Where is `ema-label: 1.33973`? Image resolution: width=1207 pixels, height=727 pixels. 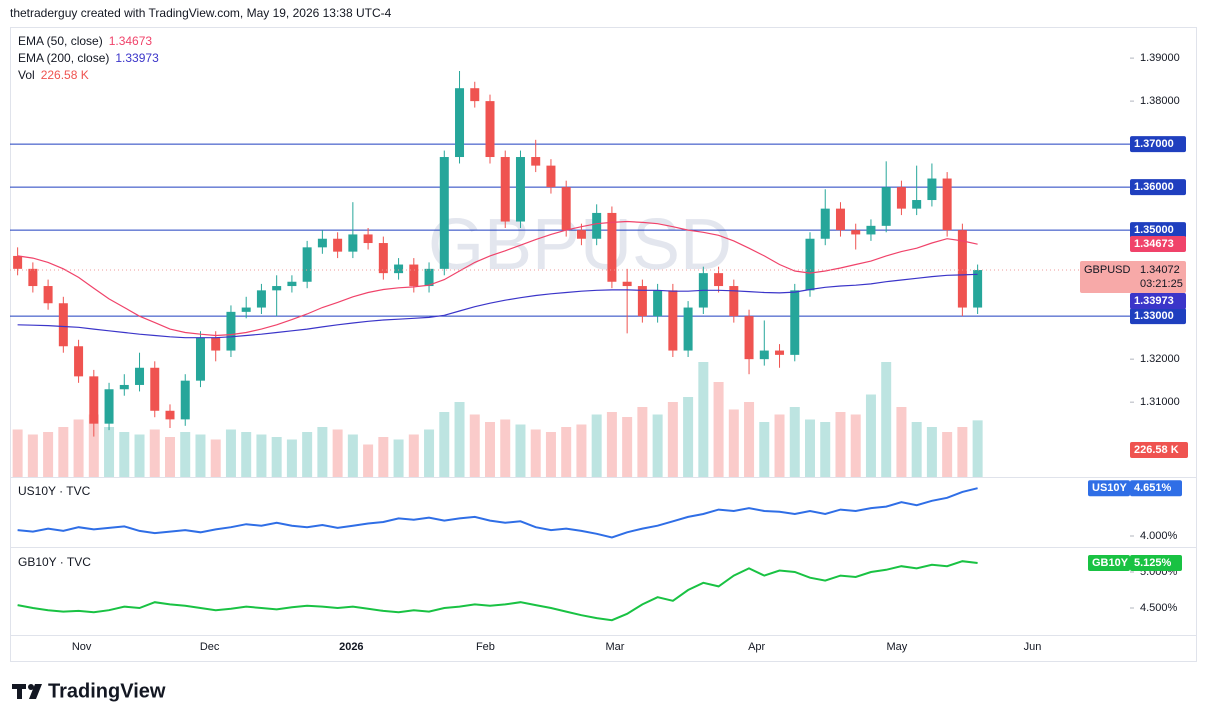 ema-label: 1.33973 is located at coordinates (1154, 301).